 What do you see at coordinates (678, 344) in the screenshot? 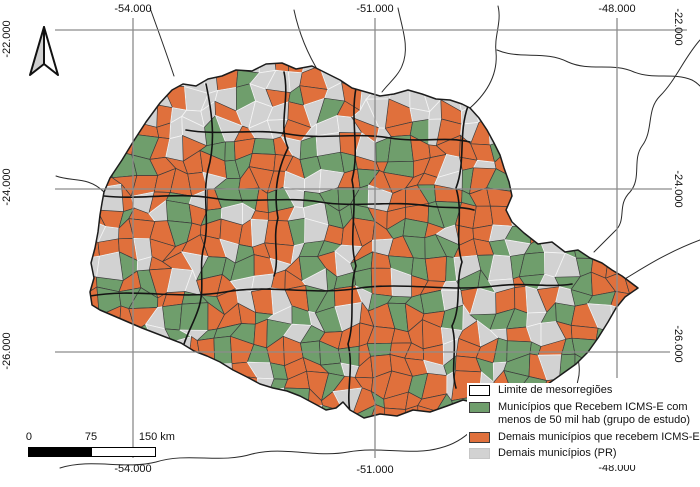
I see `grid-label-right-lat3: -26.000` at bounding box center [678, 344].